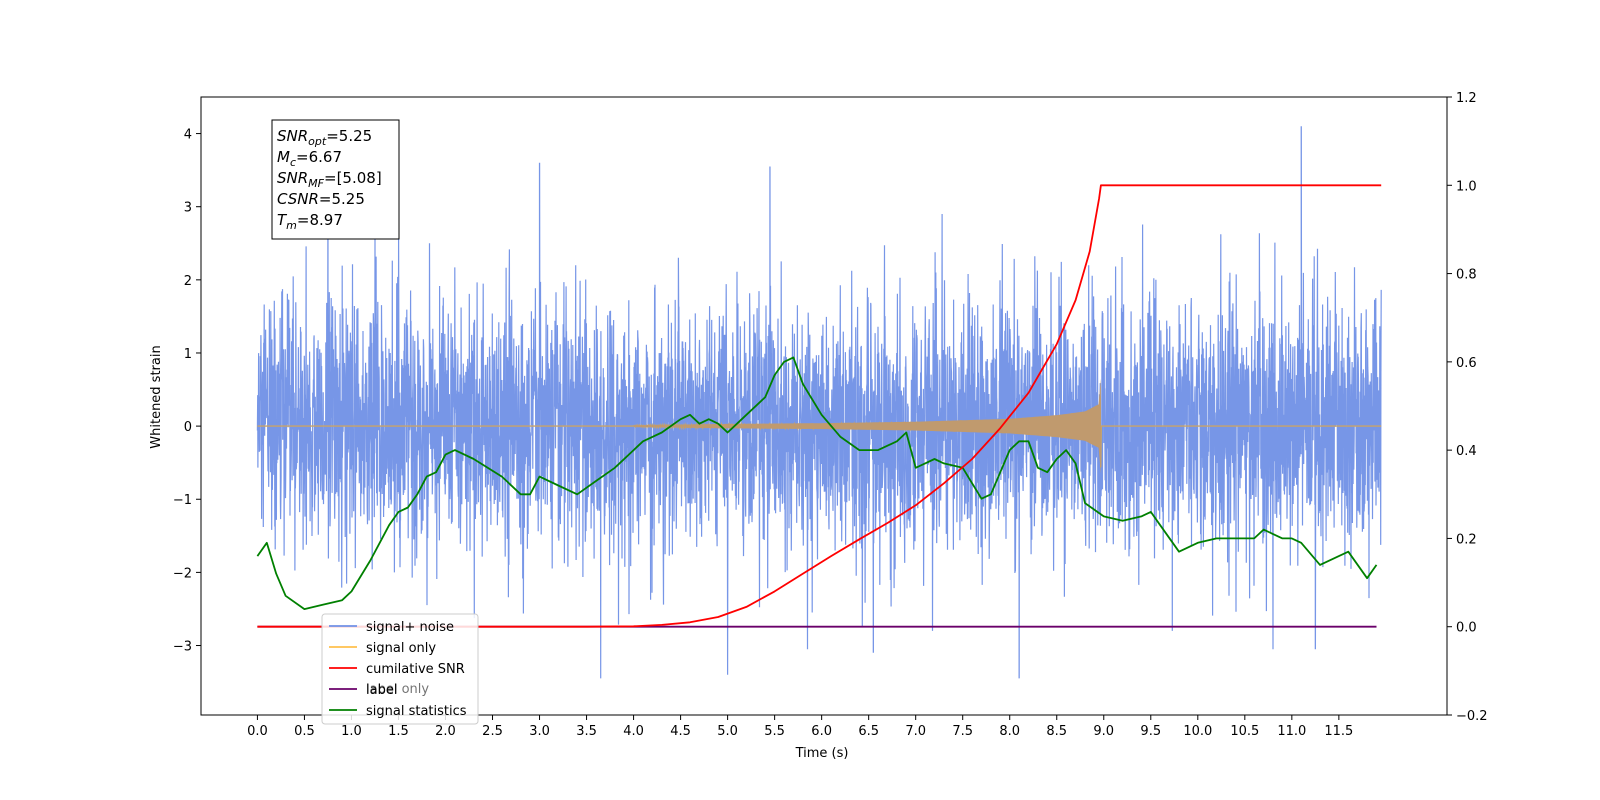 This screenshot has height=800, width=1600. What do you see at coordinates (188, 354) in the screenshot?
I see `y-tick-label: 1` at bounding box center [188, 354].